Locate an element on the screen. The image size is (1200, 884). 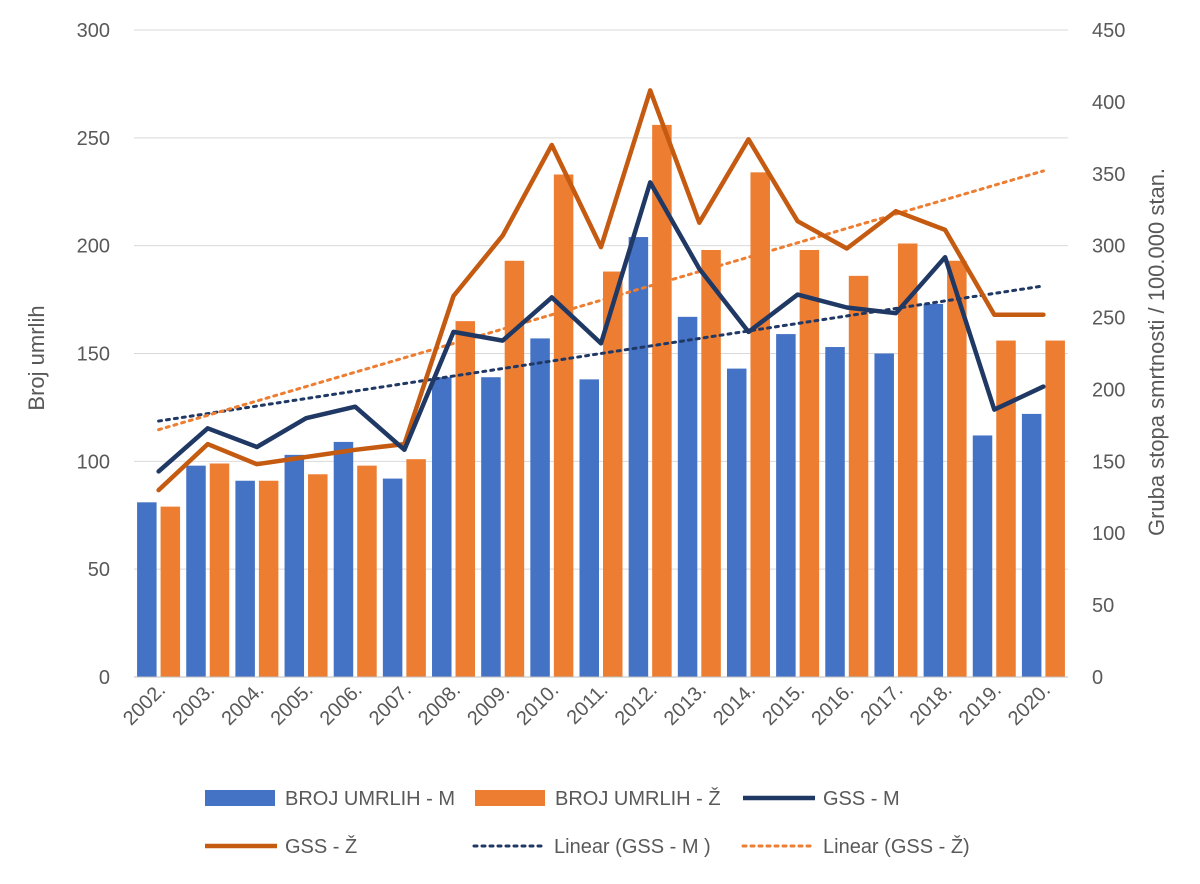
x-tick-label: 2004. is located at coordinates (242, 704).